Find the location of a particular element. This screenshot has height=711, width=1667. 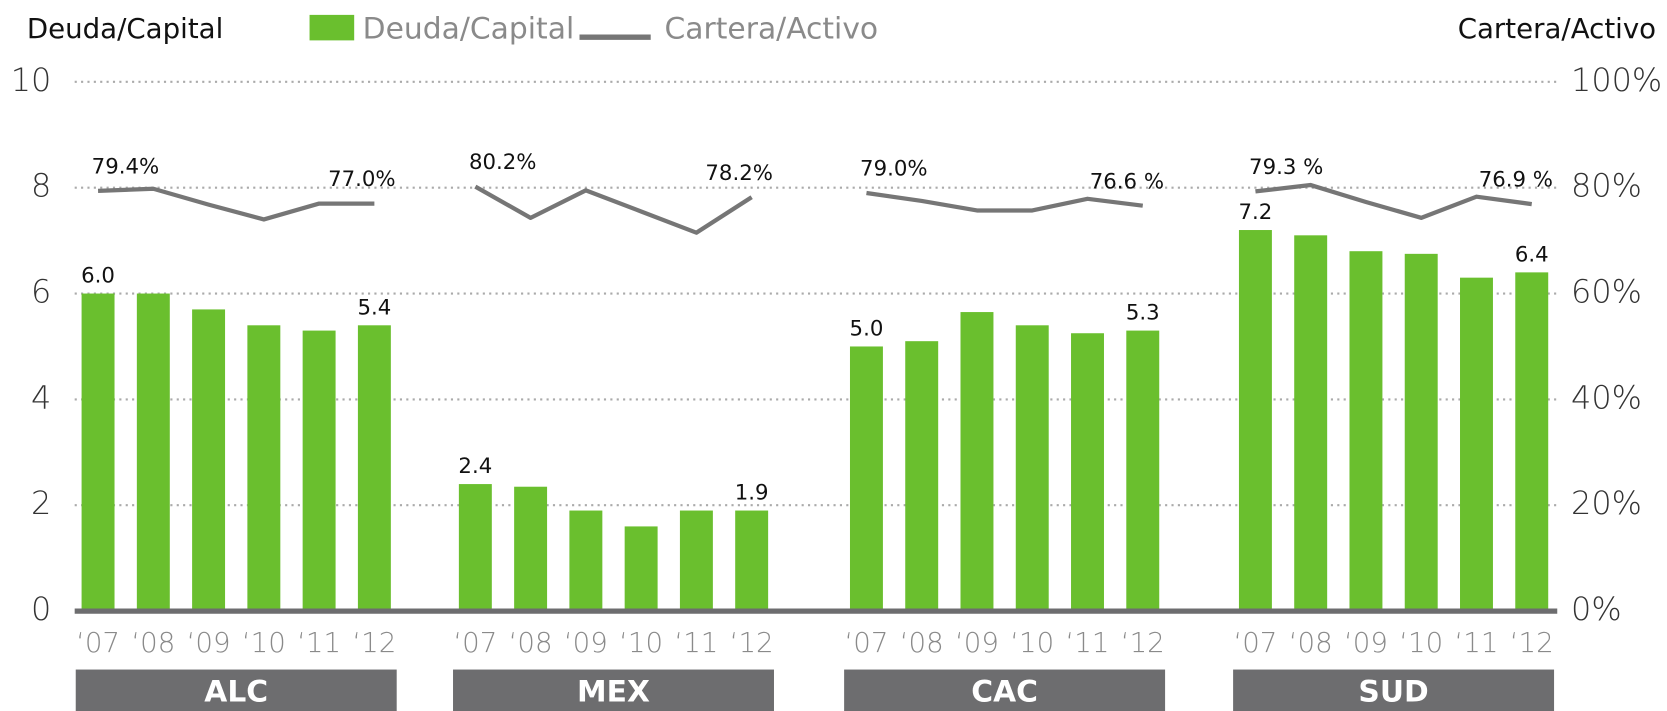

group-label: MEX is located at coordinates (613, 691).